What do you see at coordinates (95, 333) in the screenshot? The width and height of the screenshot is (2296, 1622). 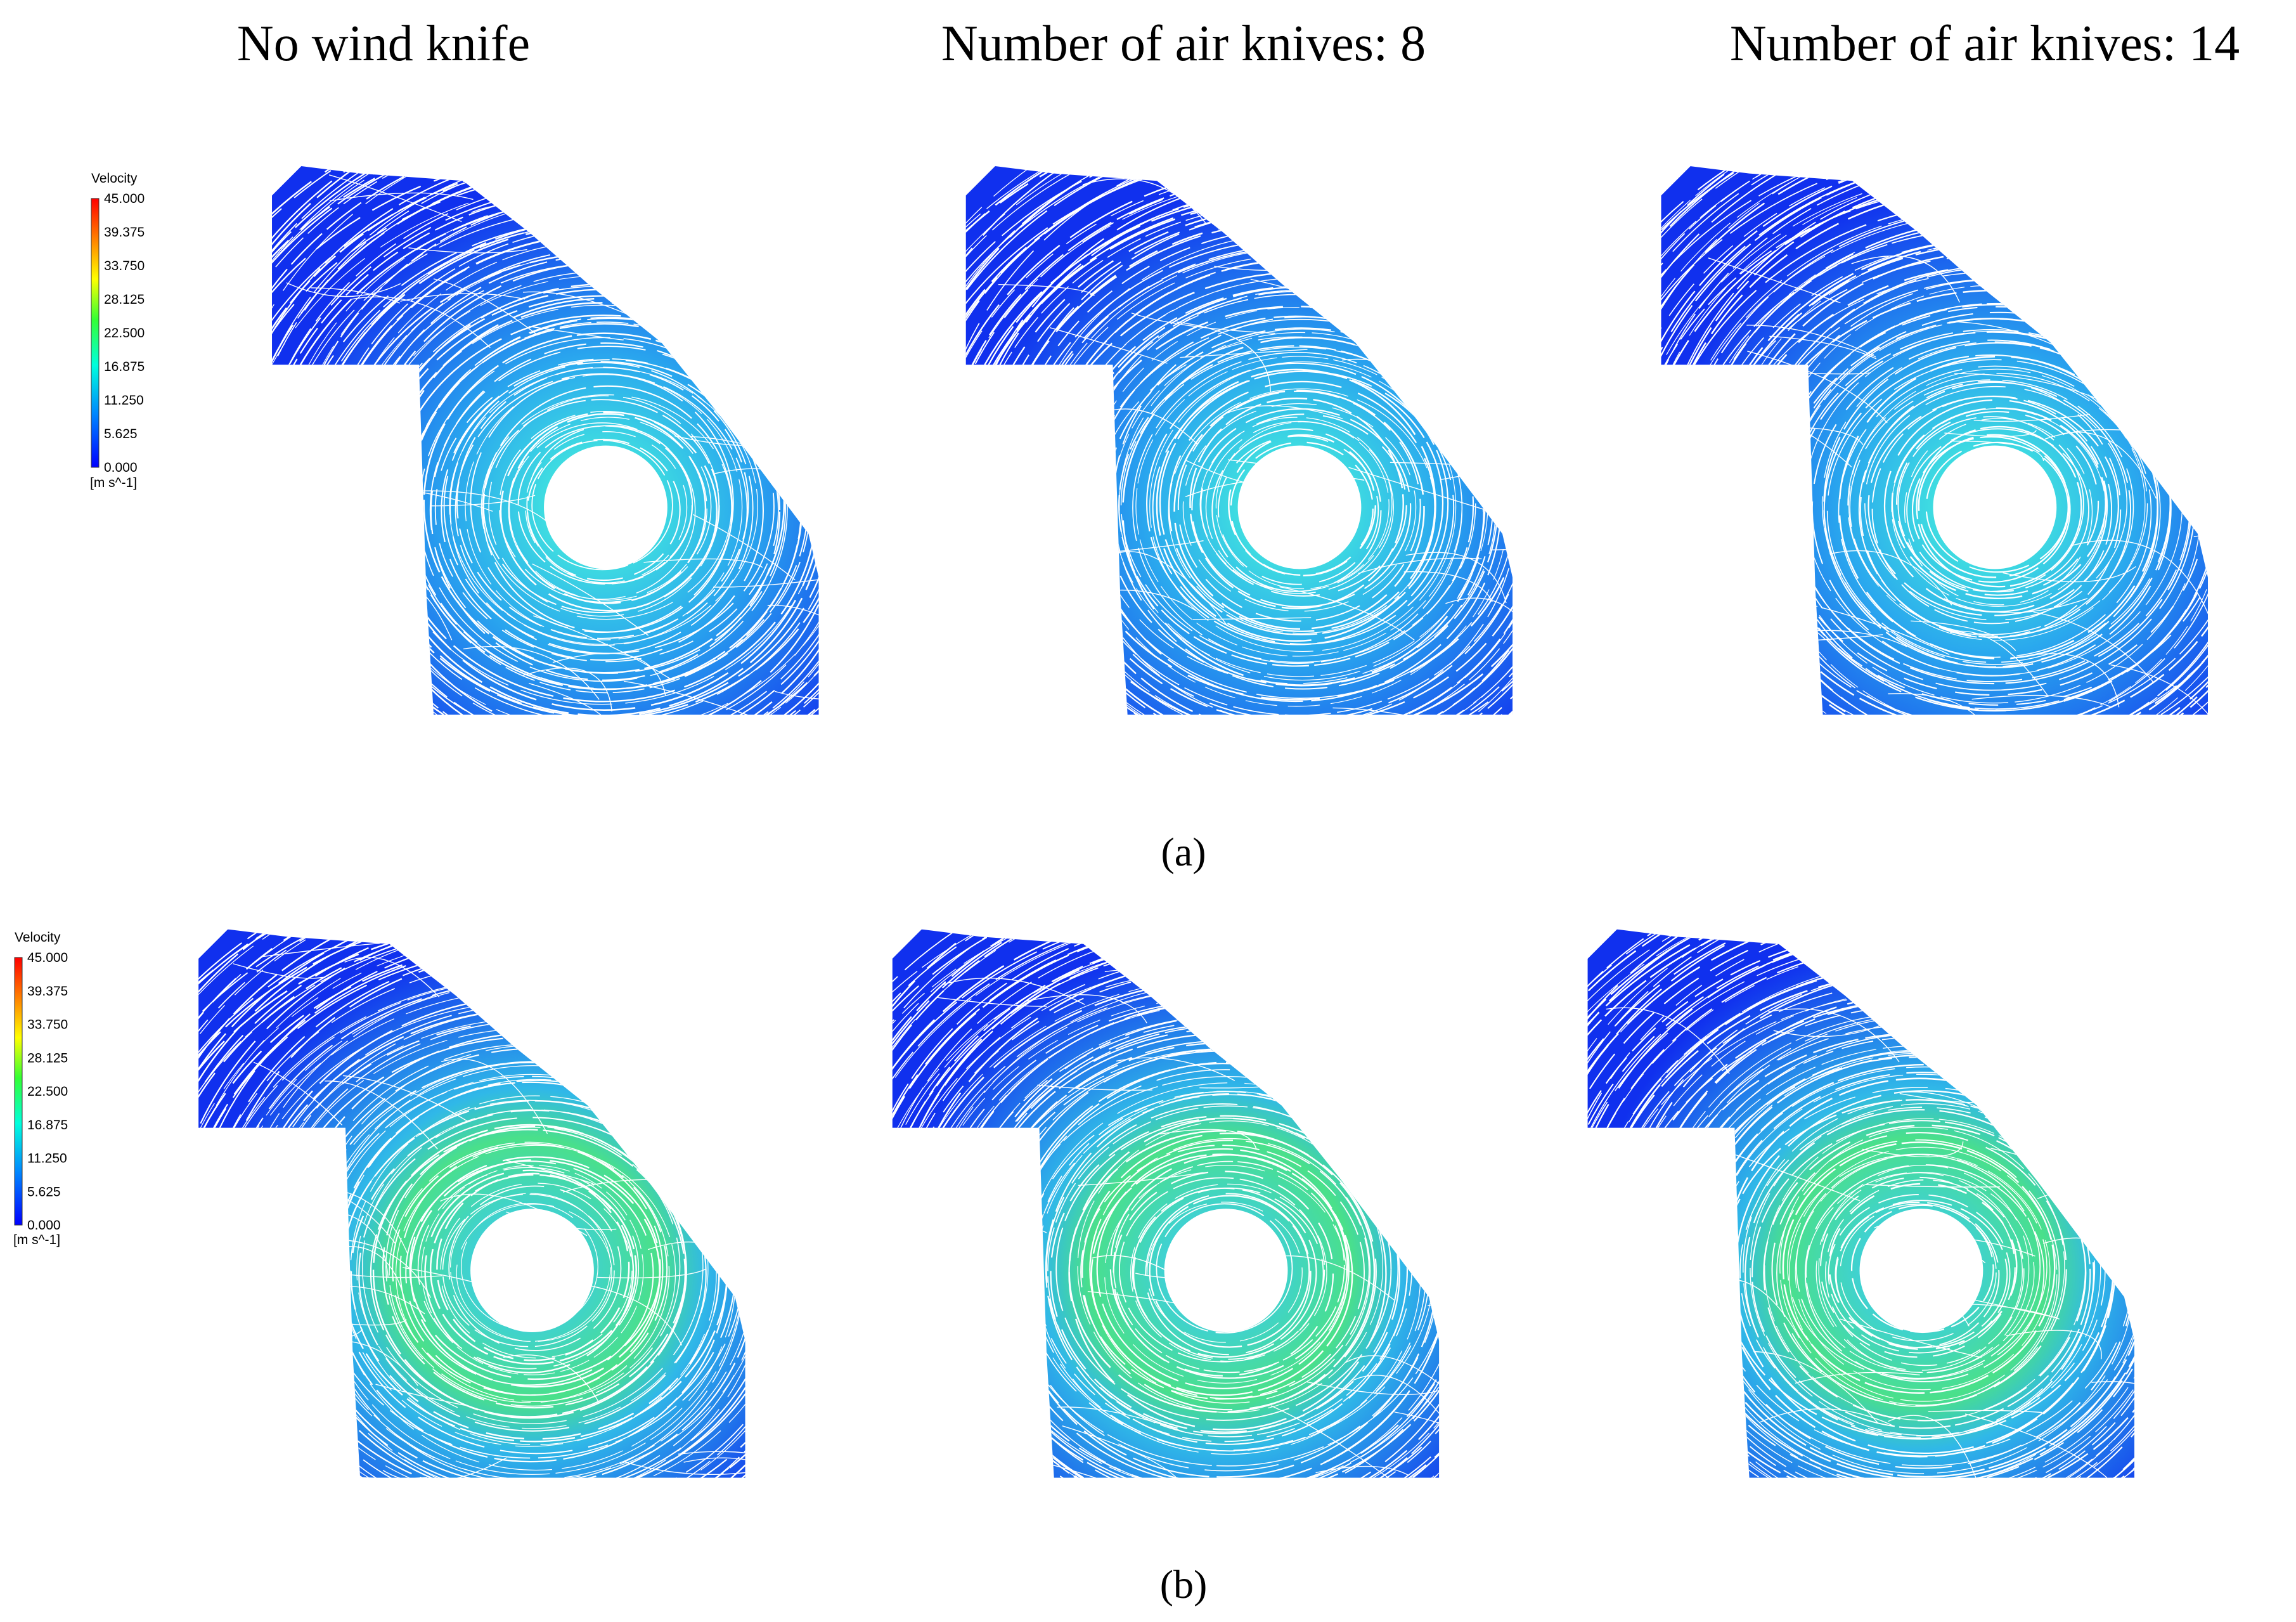 I see `colorbar-scale` at bounding box center [95, 333].